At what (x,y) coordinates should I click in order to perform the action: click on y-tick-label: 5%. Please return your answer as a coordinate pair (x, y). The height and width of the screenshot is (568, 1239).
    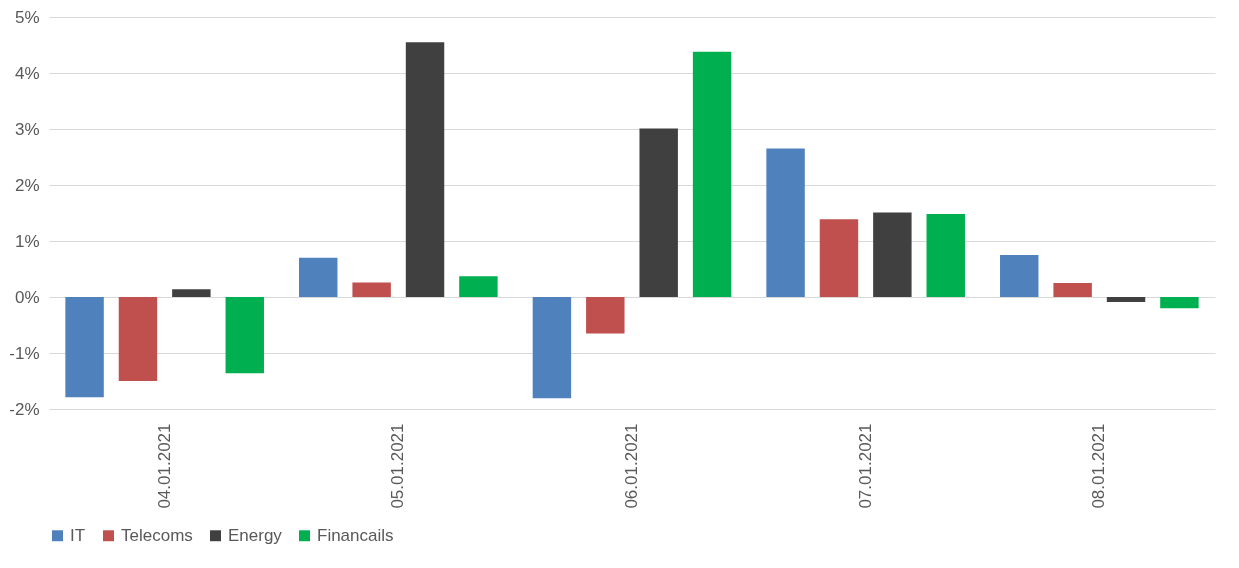
    Looking at the image, I should click on (27, 17).